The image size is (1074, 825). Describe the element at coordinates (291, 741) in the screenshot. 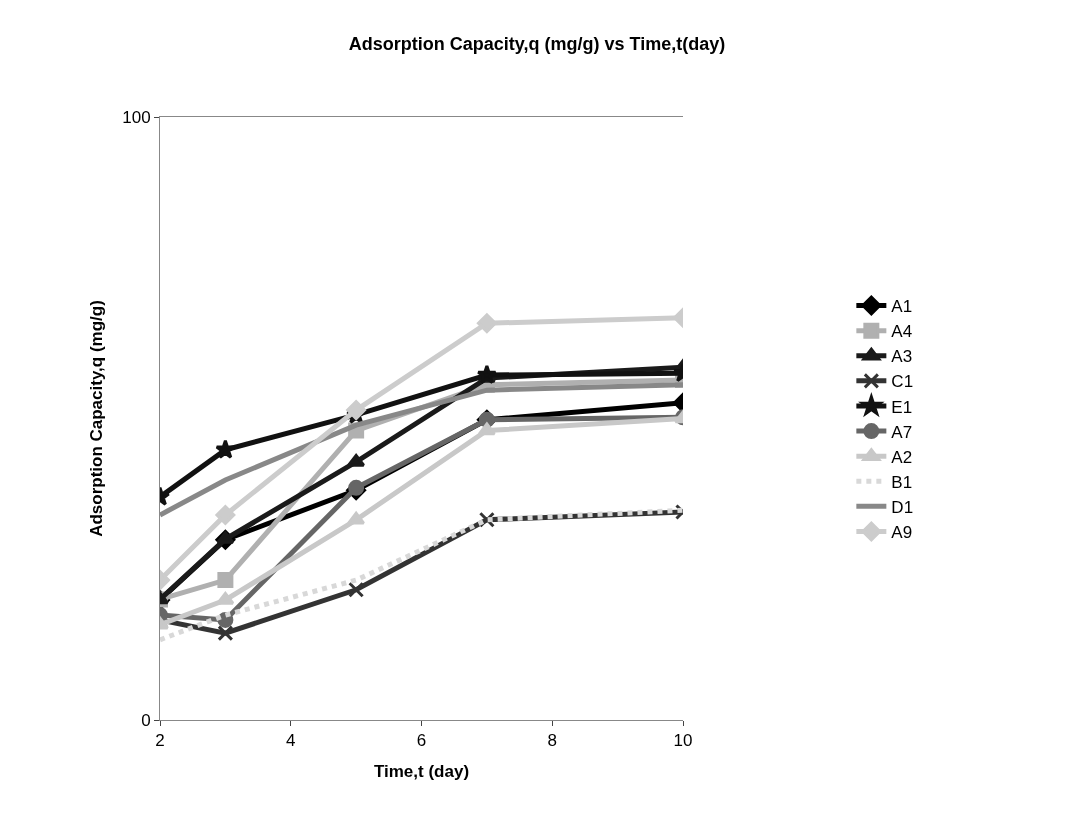

I see `x-tick-label: 4` at that location.